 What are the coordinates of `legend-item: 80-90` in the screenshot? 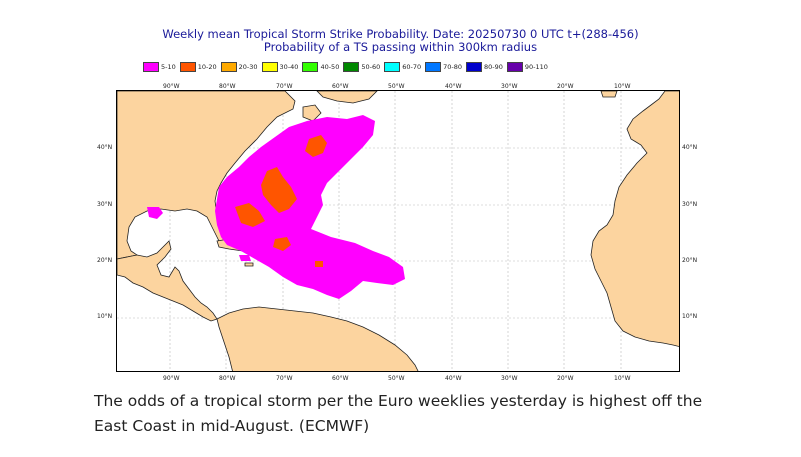 It's located at (484, 67).